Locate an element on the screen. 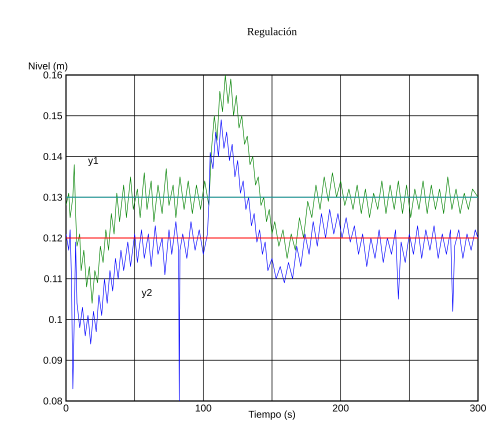 The width and height of the screenshot is (498, 437). x-tick-label: 0 is located at coordinates (66, 408).